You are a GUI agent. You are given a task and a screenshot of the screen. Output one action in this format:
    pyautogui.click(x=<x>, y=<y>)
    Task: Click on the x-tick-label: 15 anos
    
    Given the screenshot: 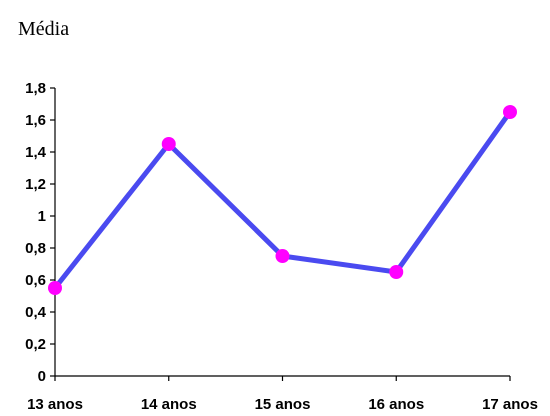 What is the action you would take?
    pyautogui.click(x=283, y=404)
    